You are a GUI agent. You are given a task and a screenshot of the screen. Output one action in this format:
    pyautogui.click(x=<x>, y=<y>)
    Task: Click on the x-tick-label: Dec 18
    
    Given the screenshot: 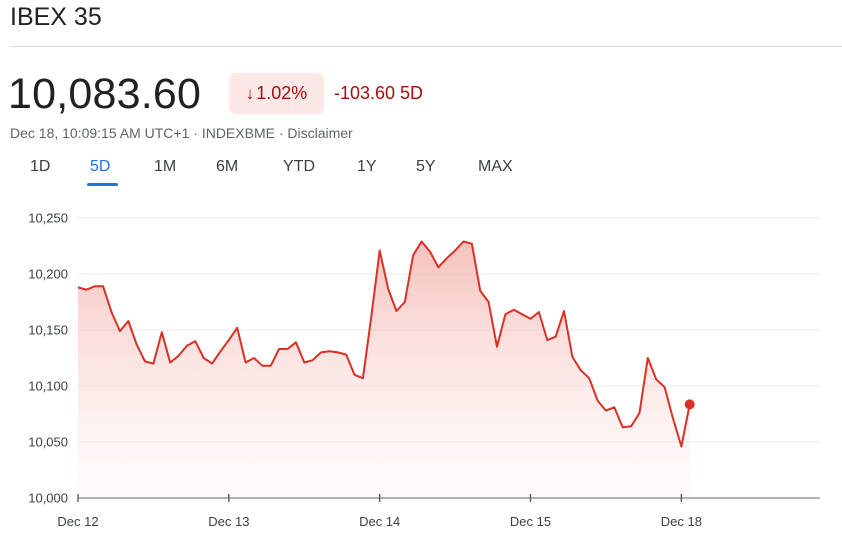 What is the action you would take?
    pyautogui.click(x=681, y=521)
    